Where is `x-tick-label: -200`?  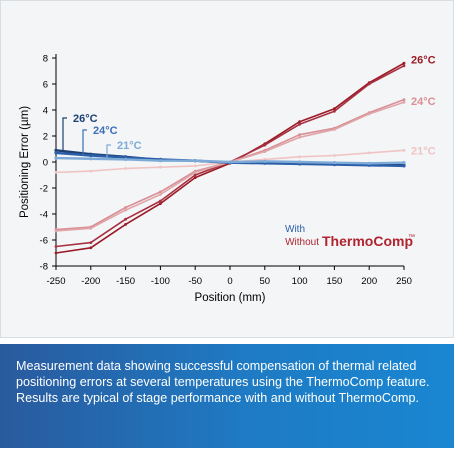 x-tick-label: -200 is located at coordinates (90, 281).